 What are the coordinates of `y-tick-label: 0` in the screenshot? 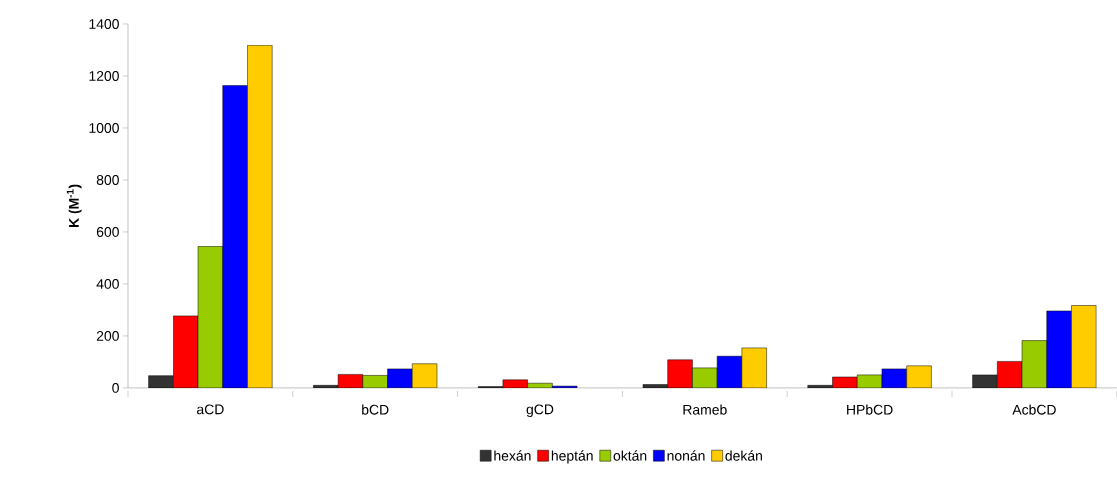 It's located at (115, 388).